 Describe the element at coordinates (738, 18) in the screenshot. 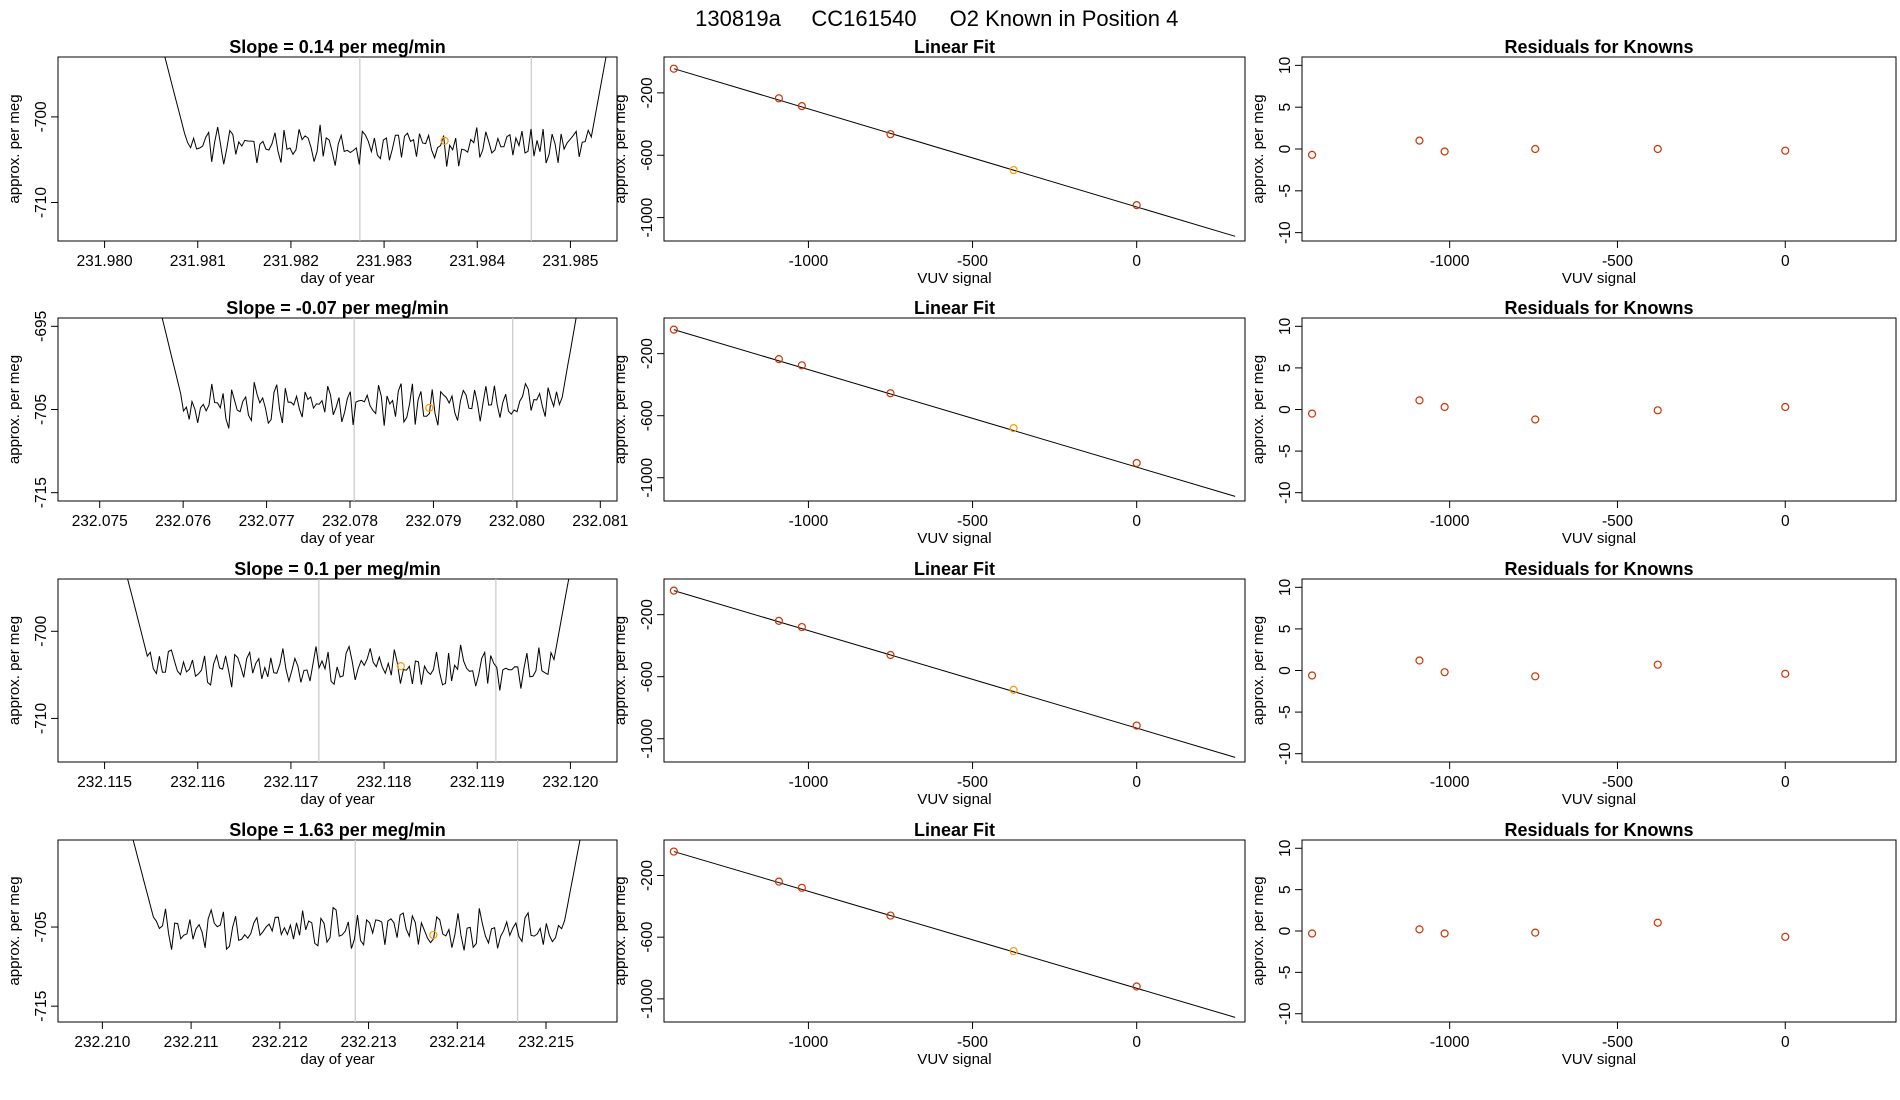

I see `figure-title-run: 130819a` at that location.